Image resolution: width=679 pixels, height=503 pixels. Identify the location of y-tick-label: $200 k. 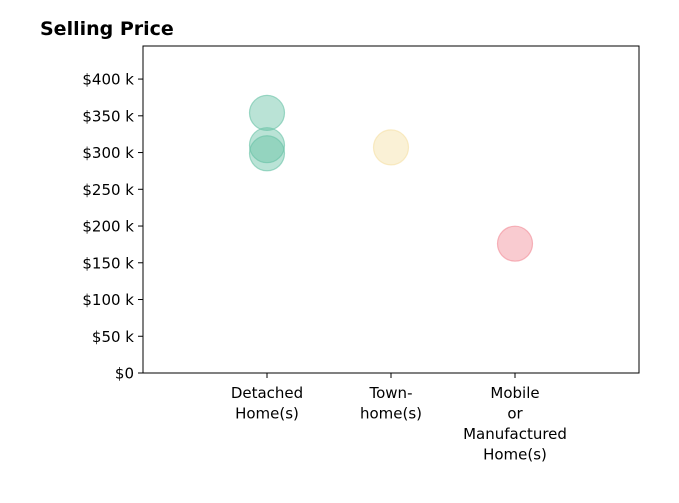
(108, 227).